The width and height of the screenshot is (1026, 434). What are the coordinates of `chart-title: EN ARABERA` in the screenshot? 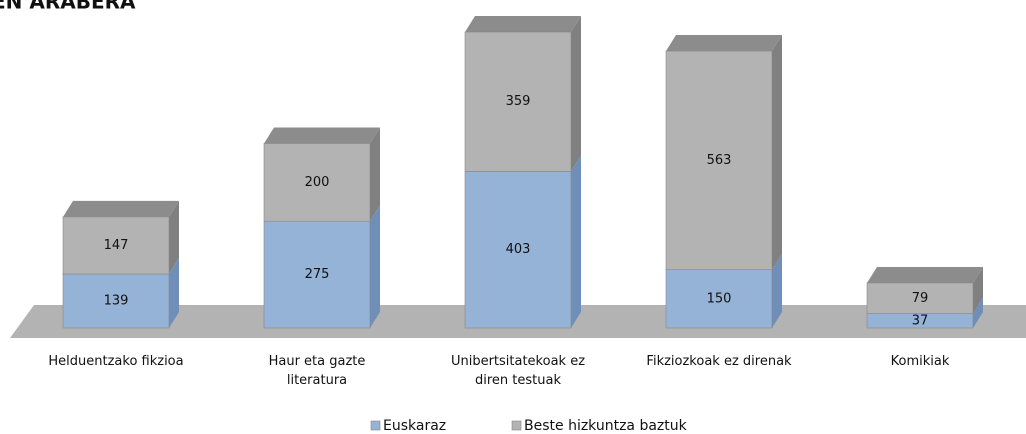 It's located at (68, 7).